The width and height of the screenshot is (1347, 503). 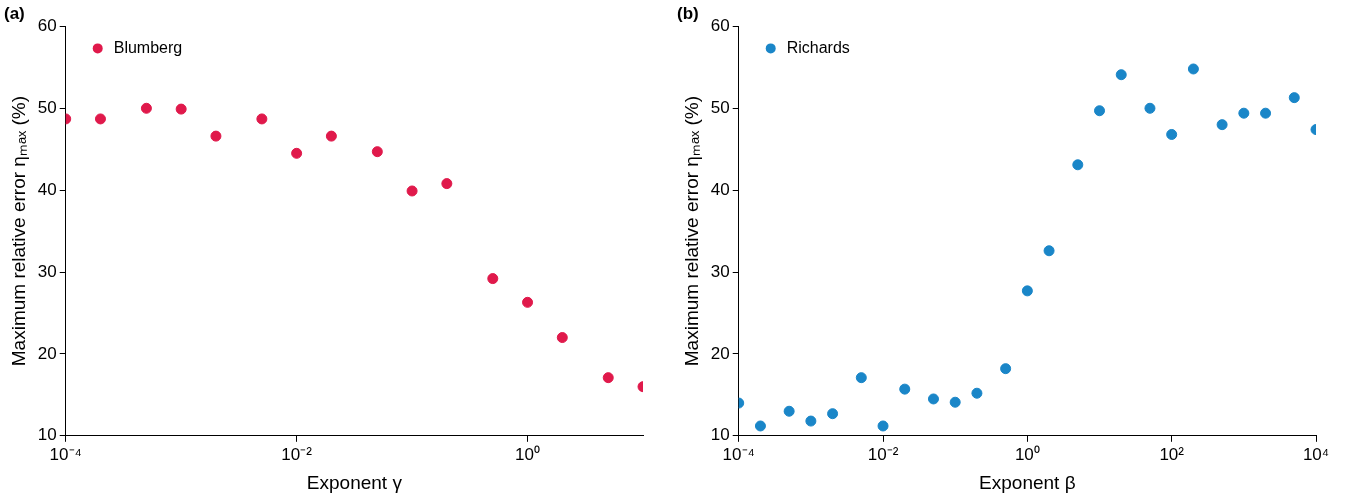 What do you see at coordinates (1172, 454) in the screenshot?
I see `x-tick-label: 10²` at bounding box center [1172, 454].